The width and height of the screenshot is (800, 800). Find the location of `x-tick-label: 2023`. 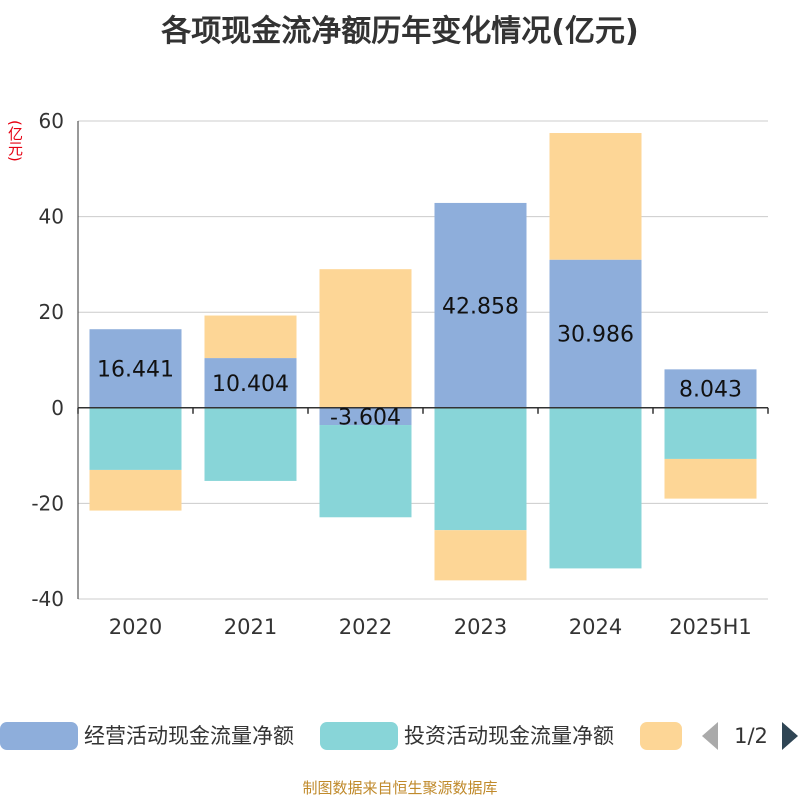

x-tick-label: 2023 is located at coordinates (480, 627).